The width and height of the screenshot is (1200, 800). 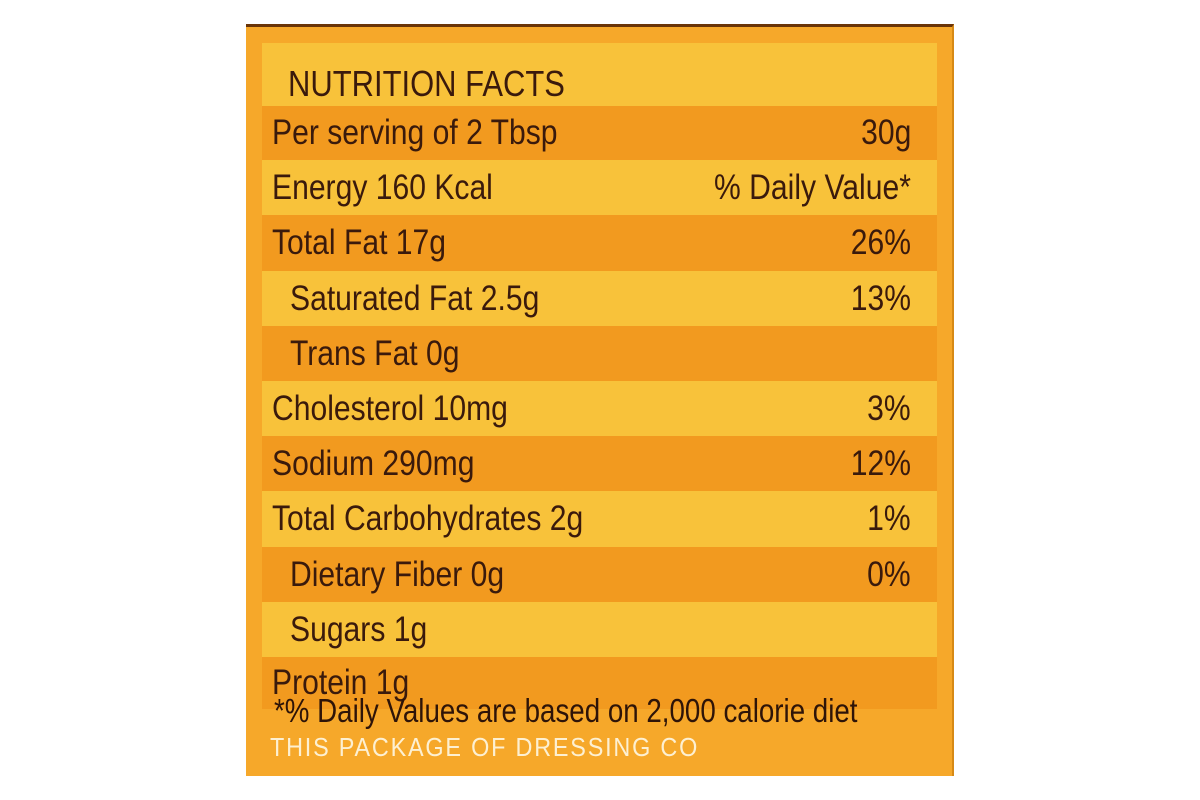 I want to click on nutrient-label: Trans Fat 0g, so click(x=375, y=353).